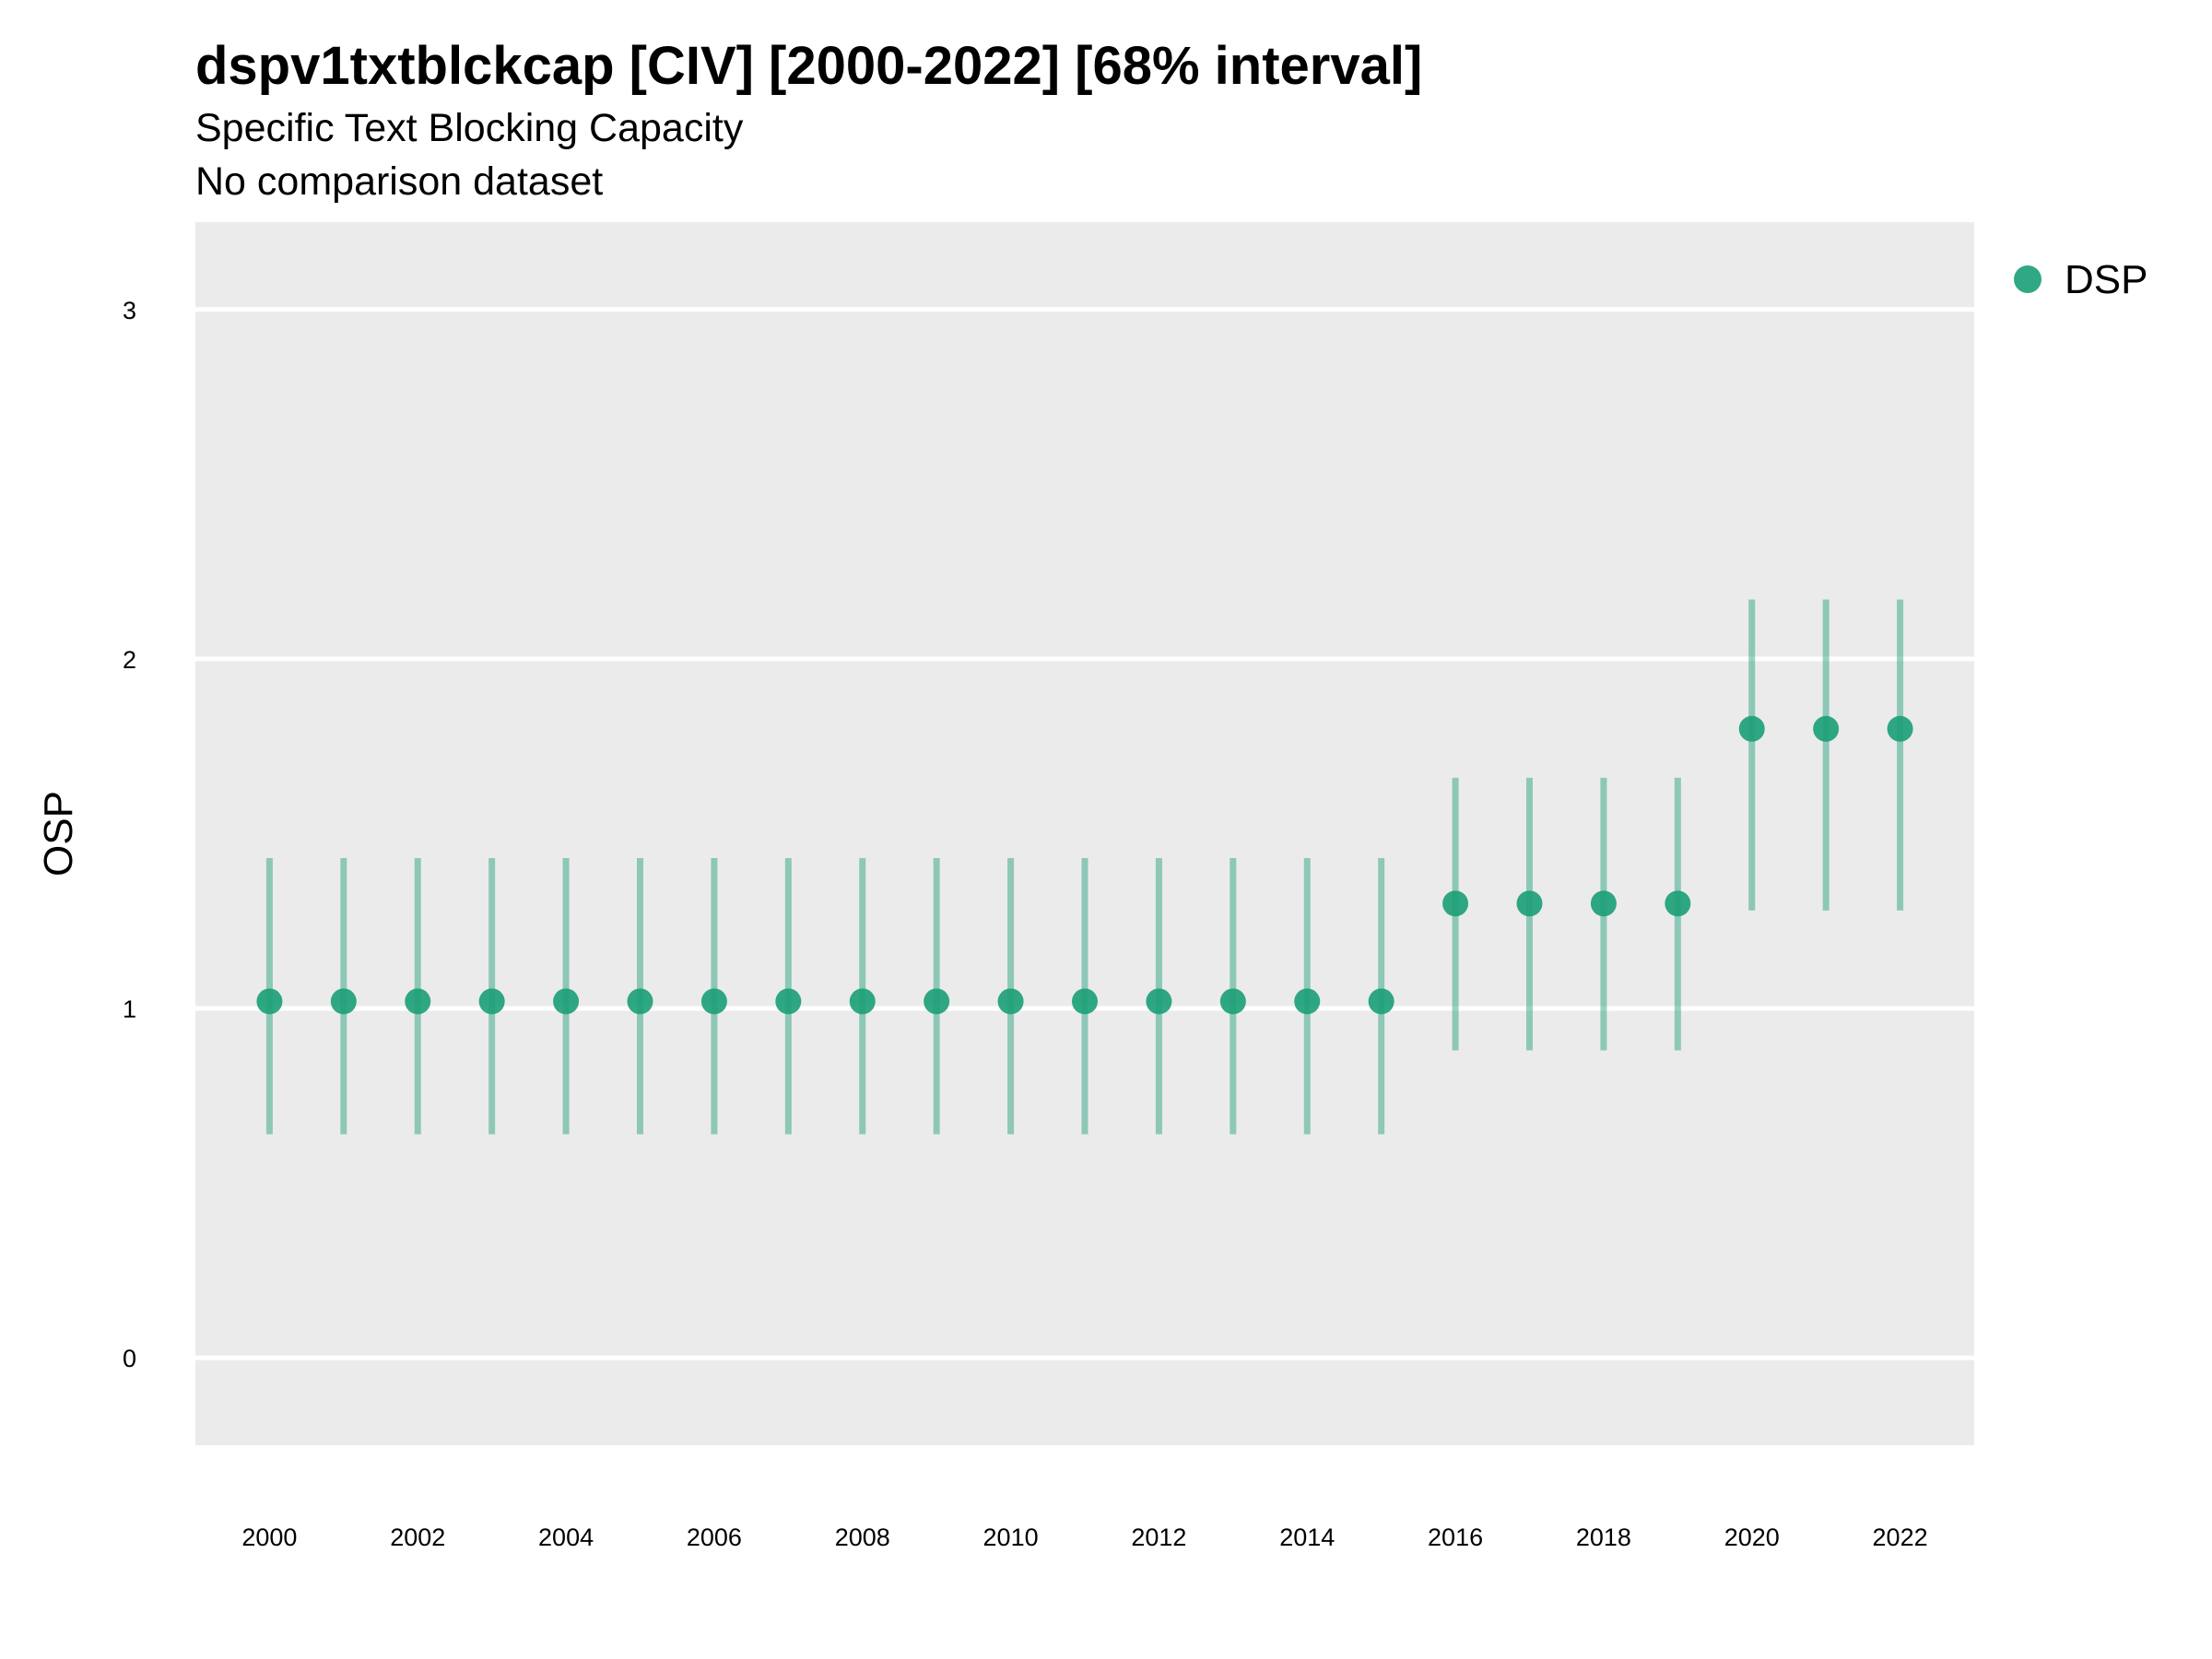  Describe the element at coordinates (58, 834) in the screenshot. I see `y-axis-title: OSP` at that location.